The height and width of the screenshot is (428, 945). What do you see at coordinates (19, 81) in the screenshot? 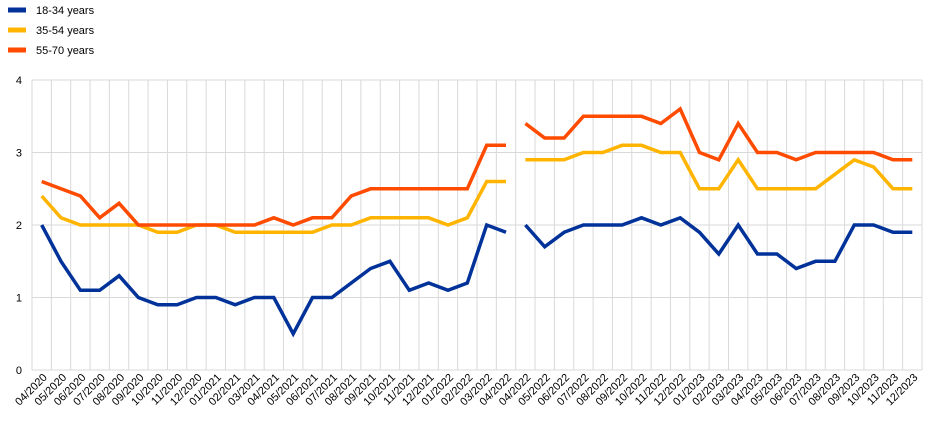
I see `y-tick-label: 4` at bounding box center [19, 81].